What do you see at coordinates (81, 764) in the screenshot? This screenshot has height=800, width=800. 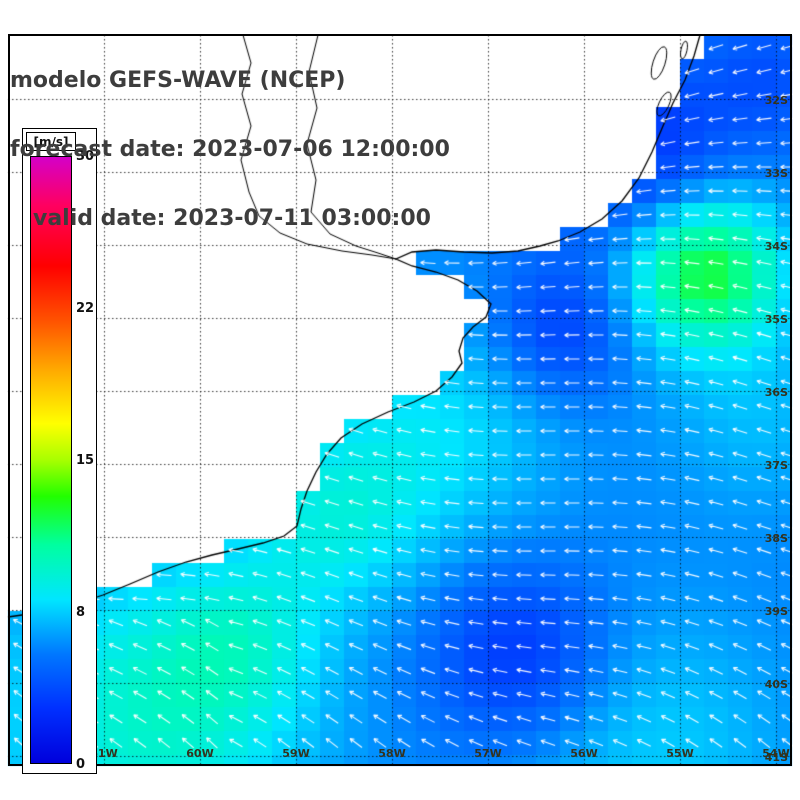 I see `colorbar-tick: 0` at bounding box center [81, 764].